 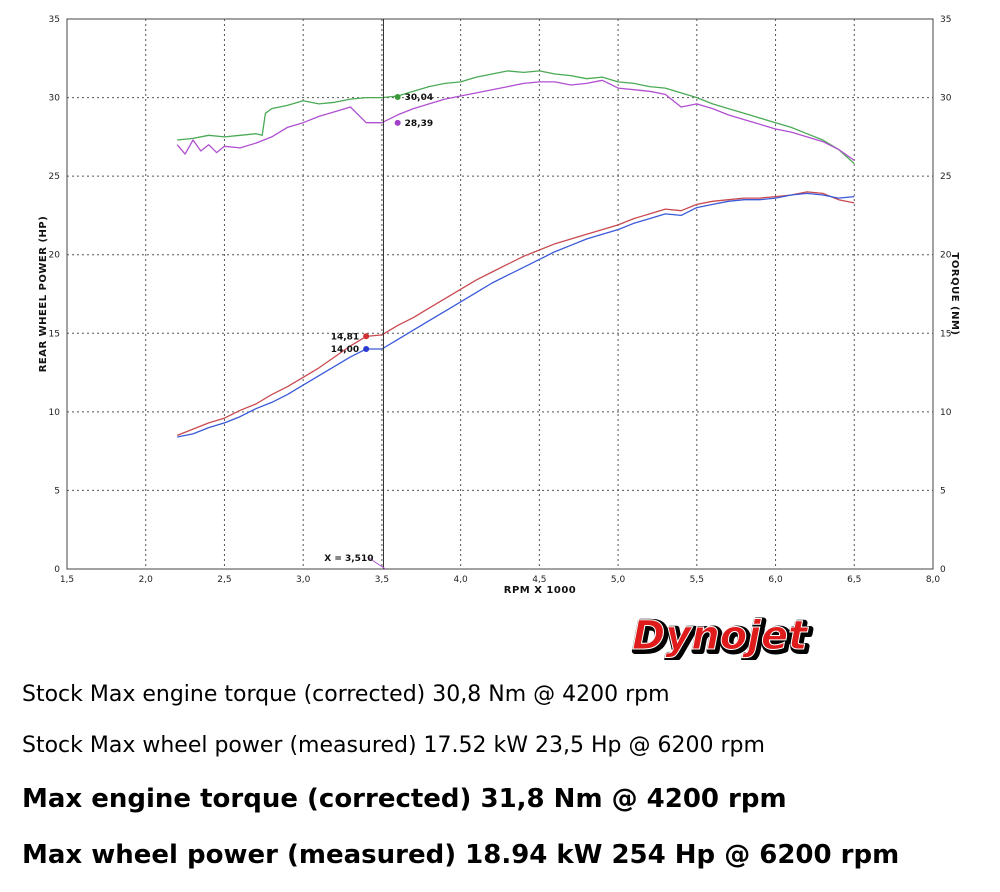 I want to click on y-right-axis-title: TORQUE (NM), so click(x=954, y=294).